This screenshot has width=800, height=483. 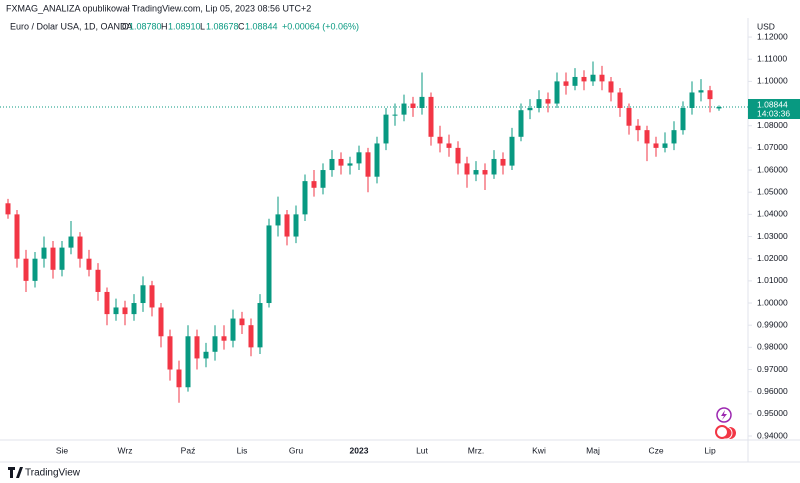 What do you see at coordinates (222, 26) in the screenshot?
I see `low-value: 1.08678` at bounding box center [222, 26].